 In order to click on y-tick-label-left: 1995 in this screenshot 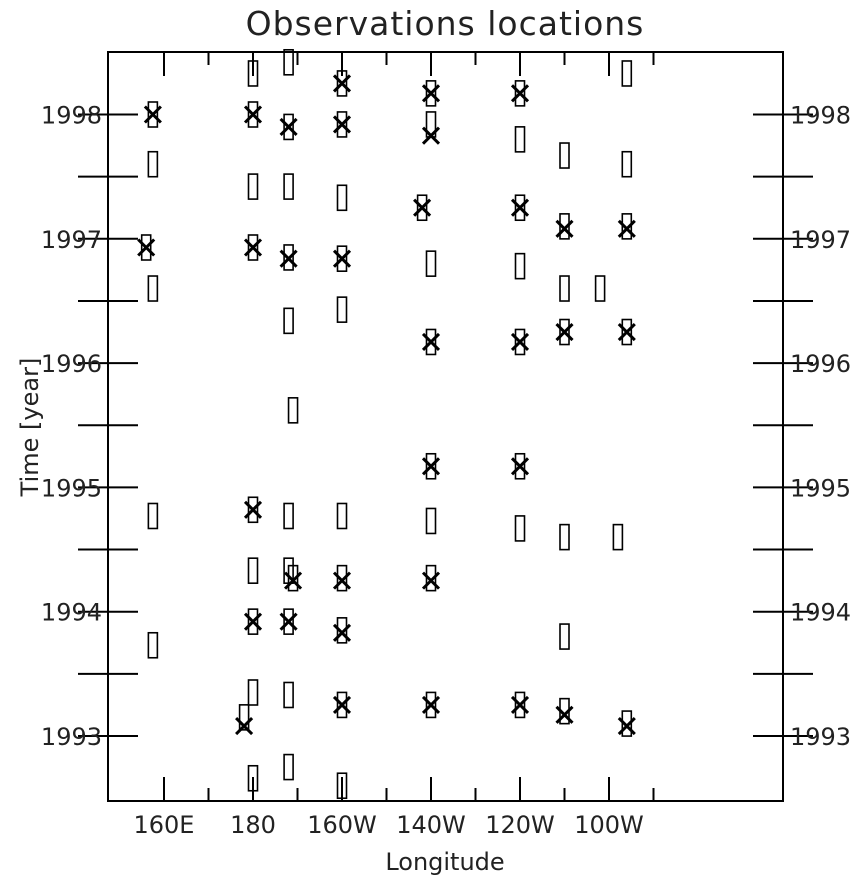, I will do `click(71, 488)`.